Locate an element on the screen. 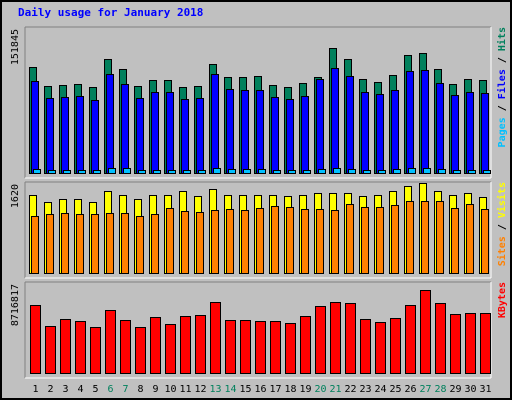 This screenshot has width=512, height=400. x-tick-label-day-18: 18 is located at coordinates (290, 389).